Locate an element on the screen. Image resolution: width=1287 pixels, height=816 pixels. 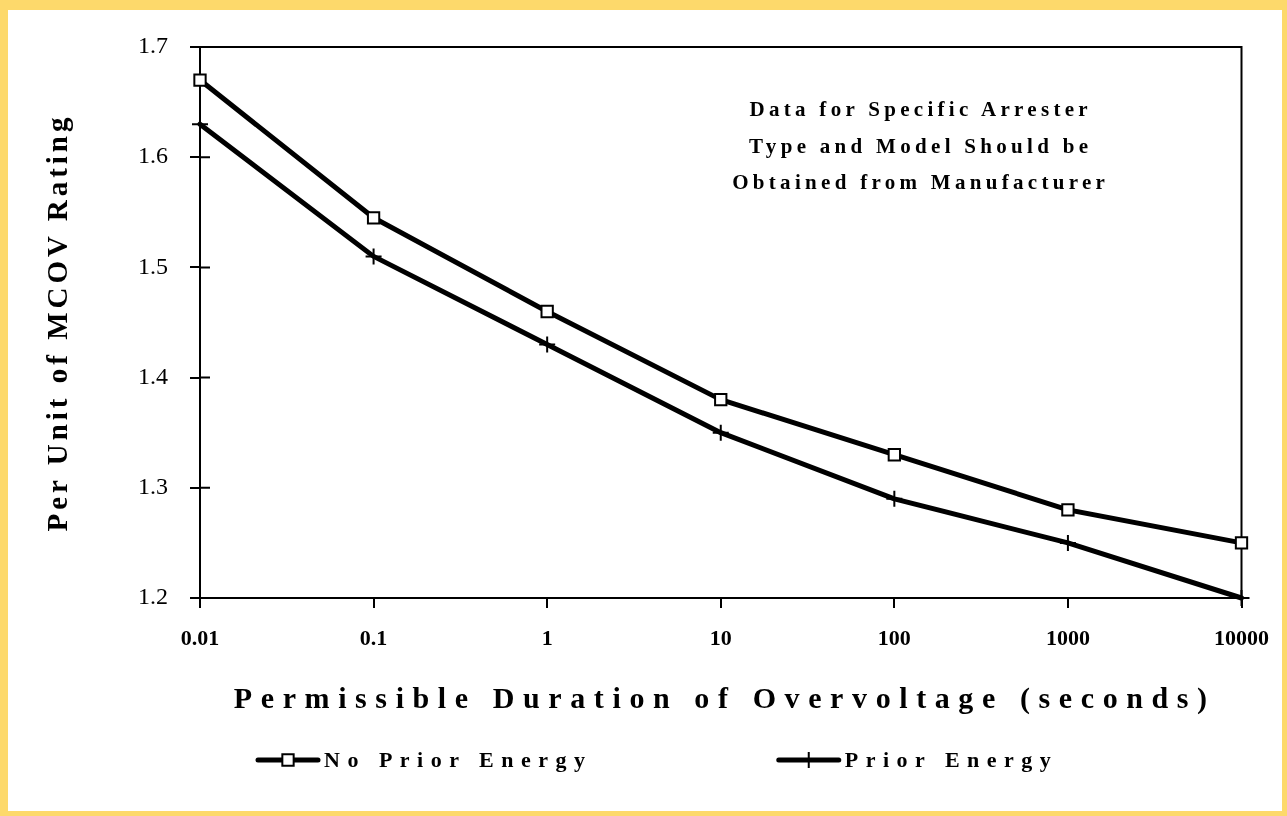
y-tick-label: 1.4 is located at coordinates (153, 375).